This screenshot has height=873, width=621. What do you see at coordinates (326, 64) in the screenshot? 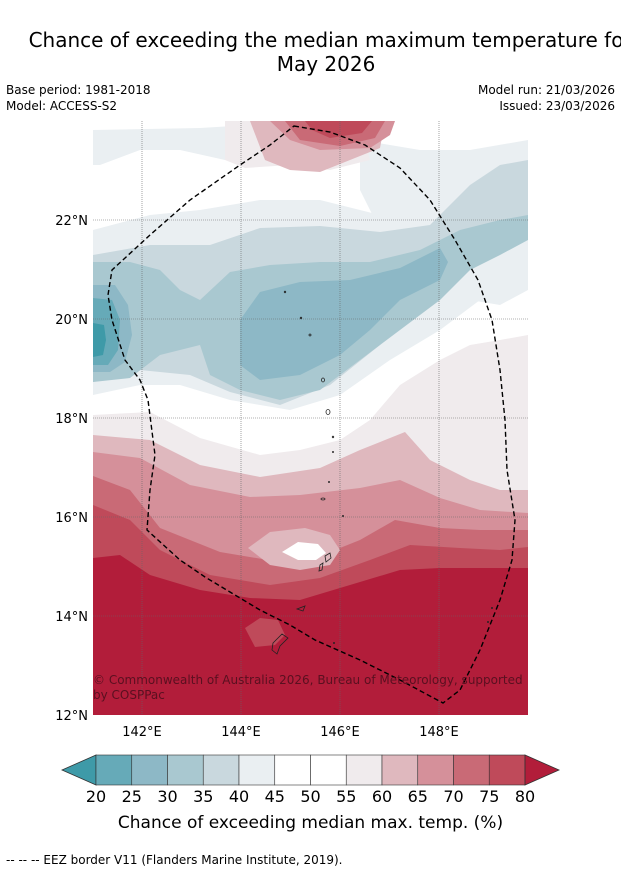
I see `title-line-2: May 2026` at bounding box center [326, 64].